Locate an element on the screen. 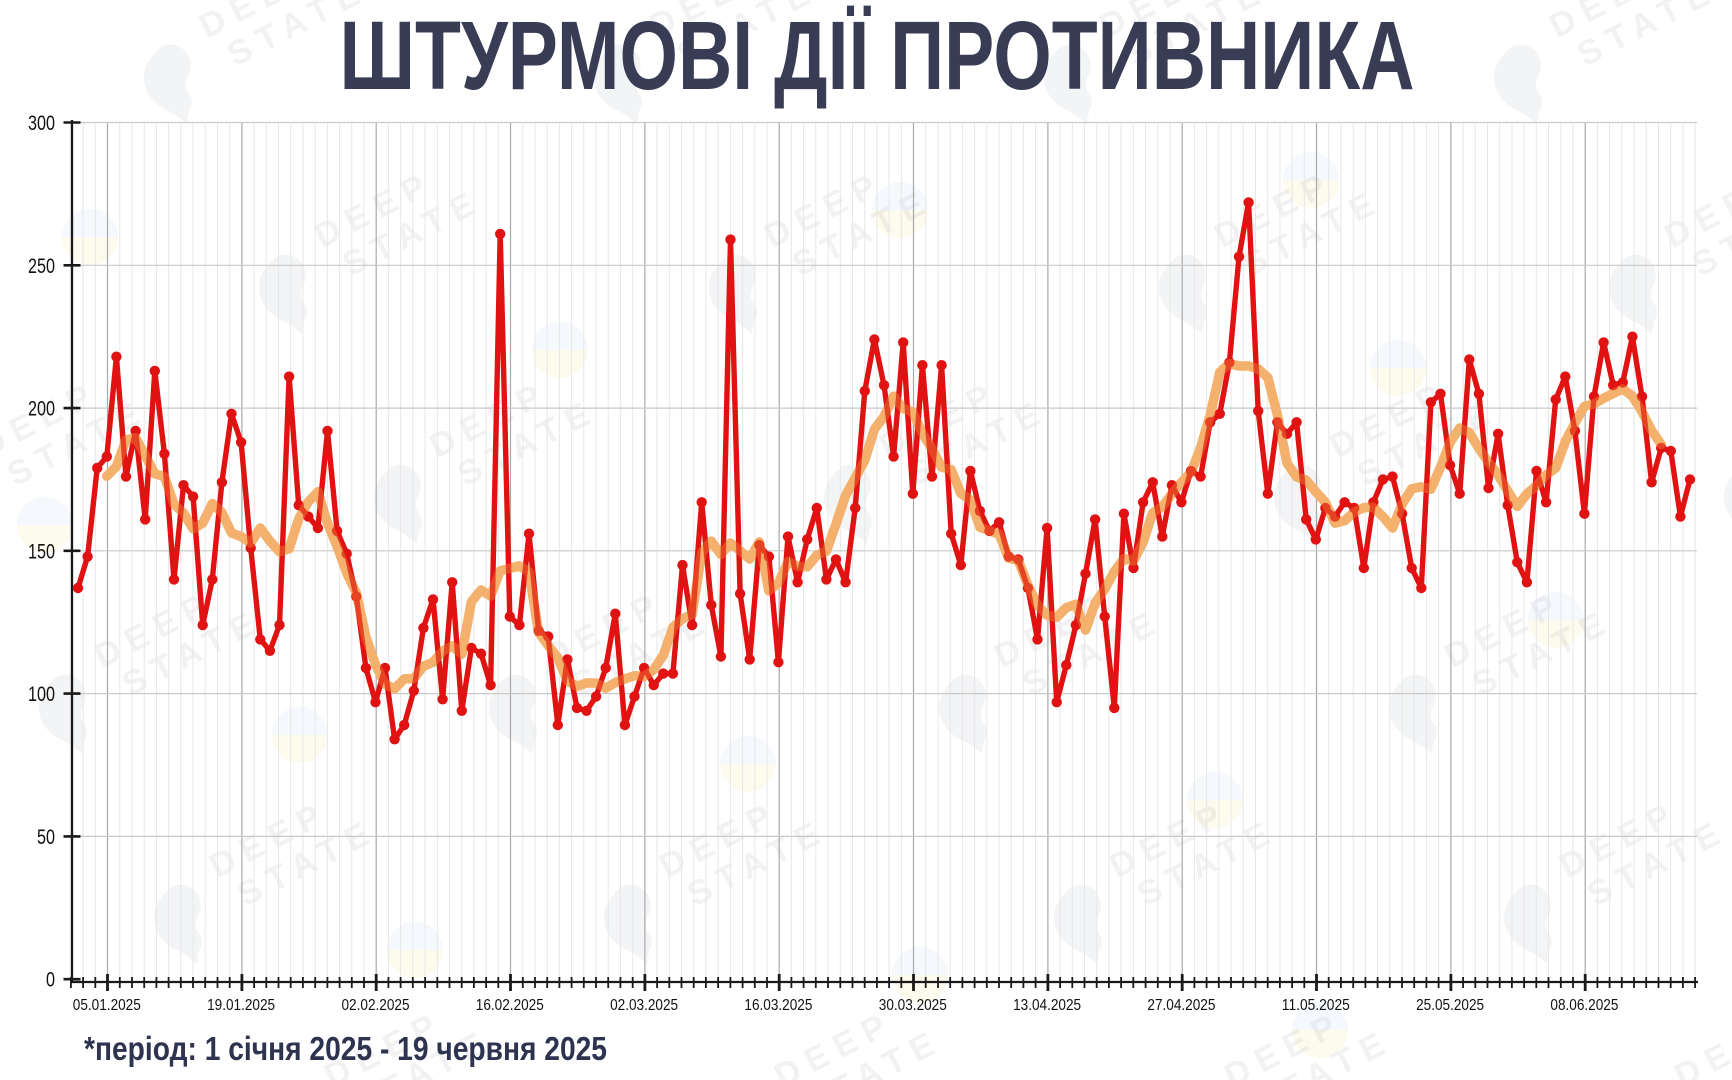 This screenshot has width=1732, height=1080. svg-text: 250 is located at coordinates (41, 266).